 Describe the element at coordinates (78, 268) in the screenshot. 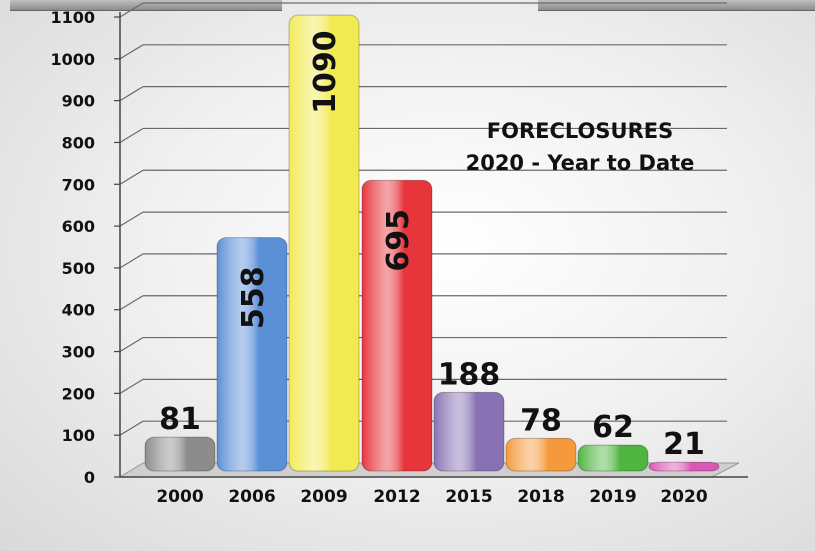

I see `y-tick-label: 500` at that location.